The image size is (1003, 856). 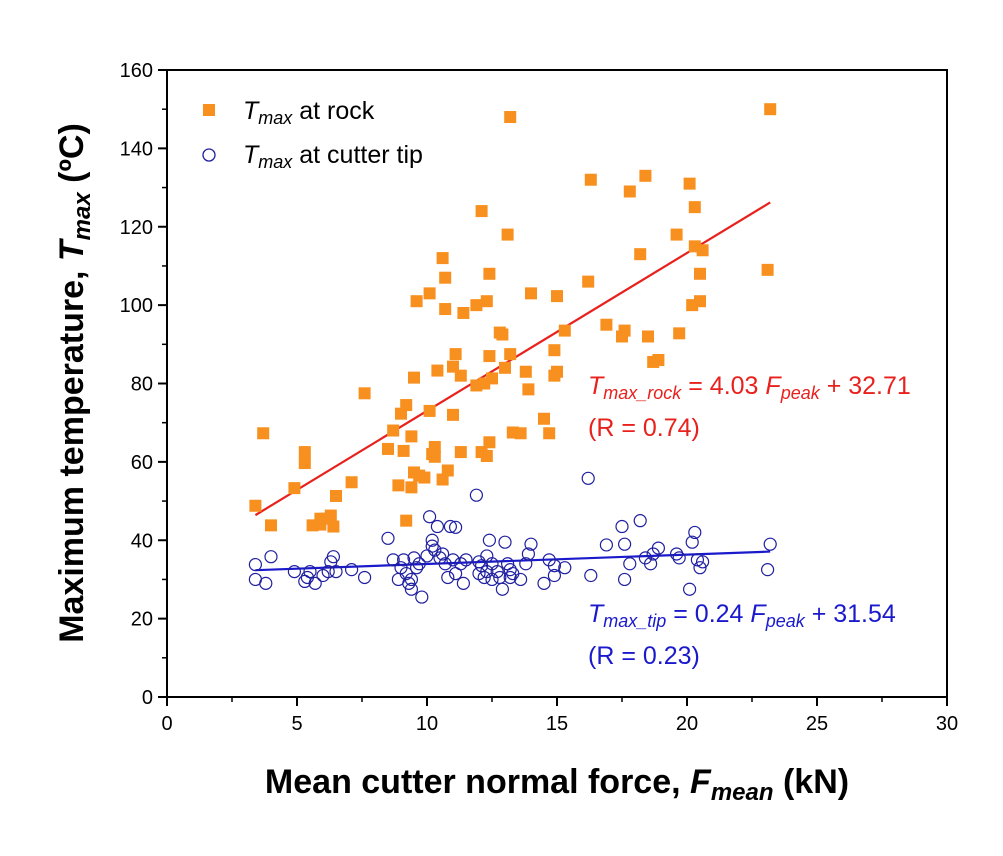 I want to click on y-tick-label: 120, so click(x=136, y=228).